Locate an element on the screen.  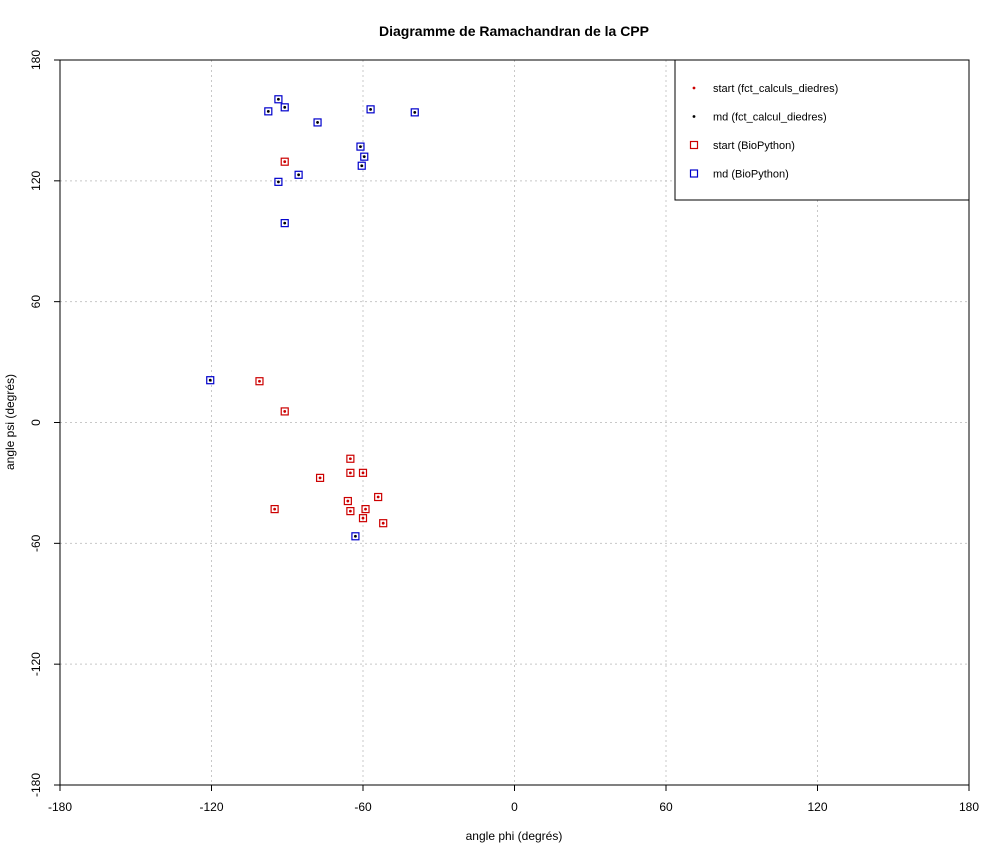
y-tick-label: 60 is located at coordinates (36, 302).